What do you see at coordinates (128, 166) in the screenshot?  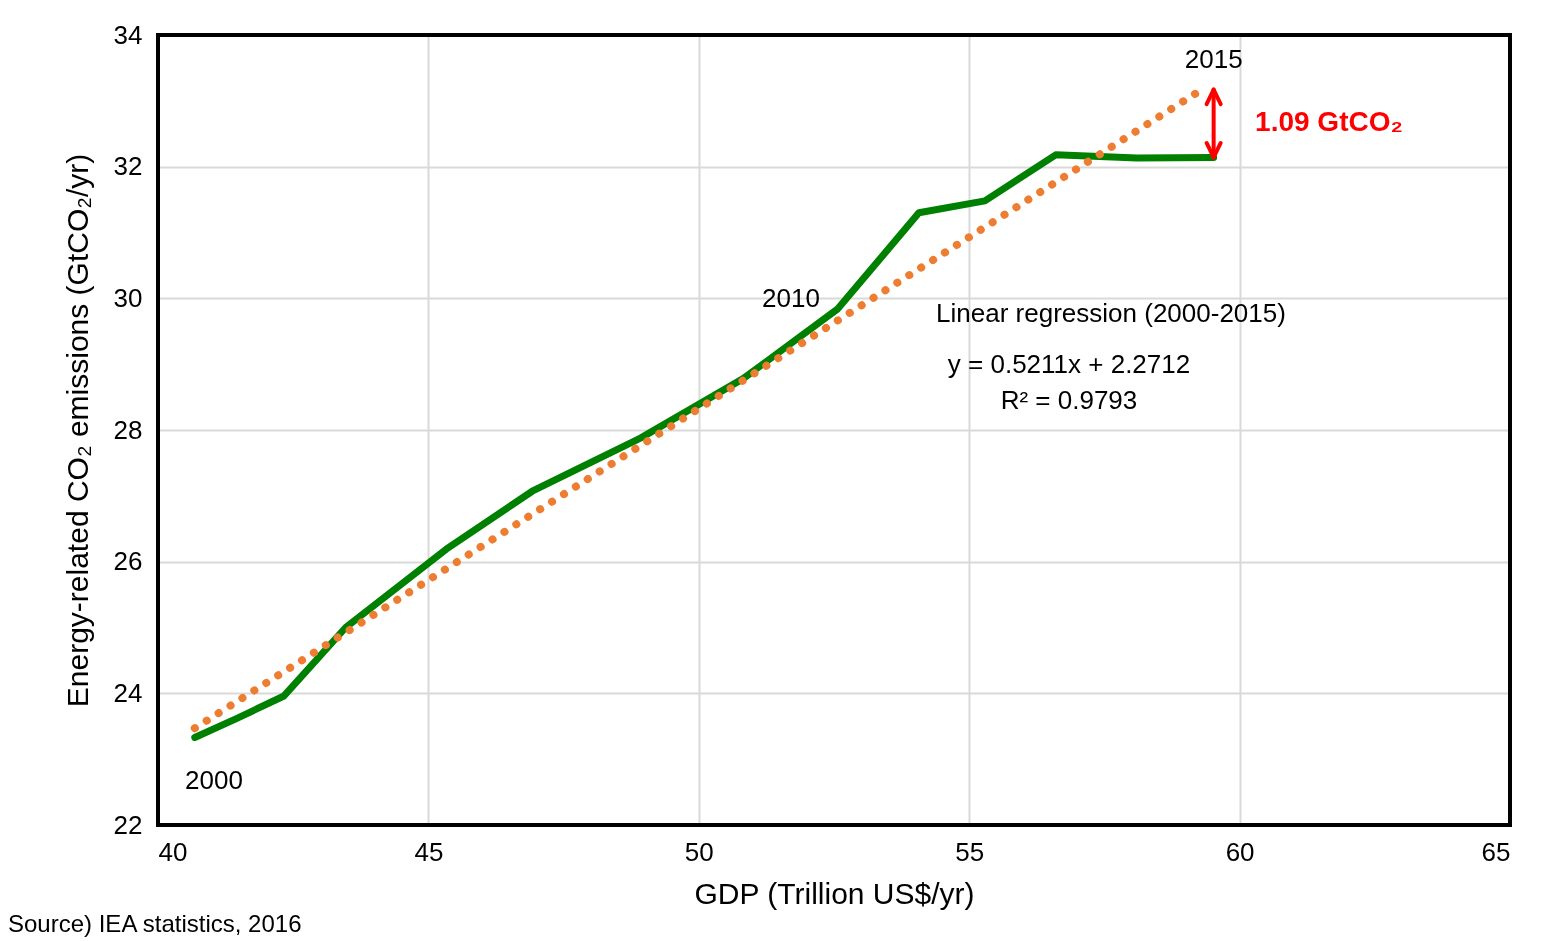 I see `y-tick-label: 32` at bounding box center [128, 166].